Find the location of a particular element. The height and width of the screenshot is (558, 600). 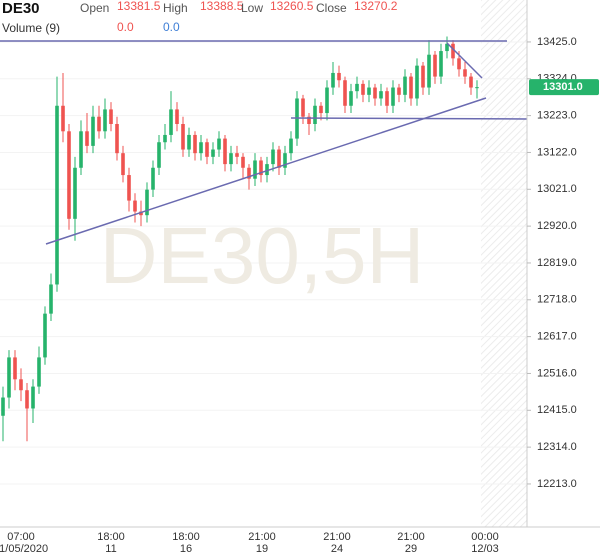

x-tick-label: 00:00 is located at coordinates (485, 537).